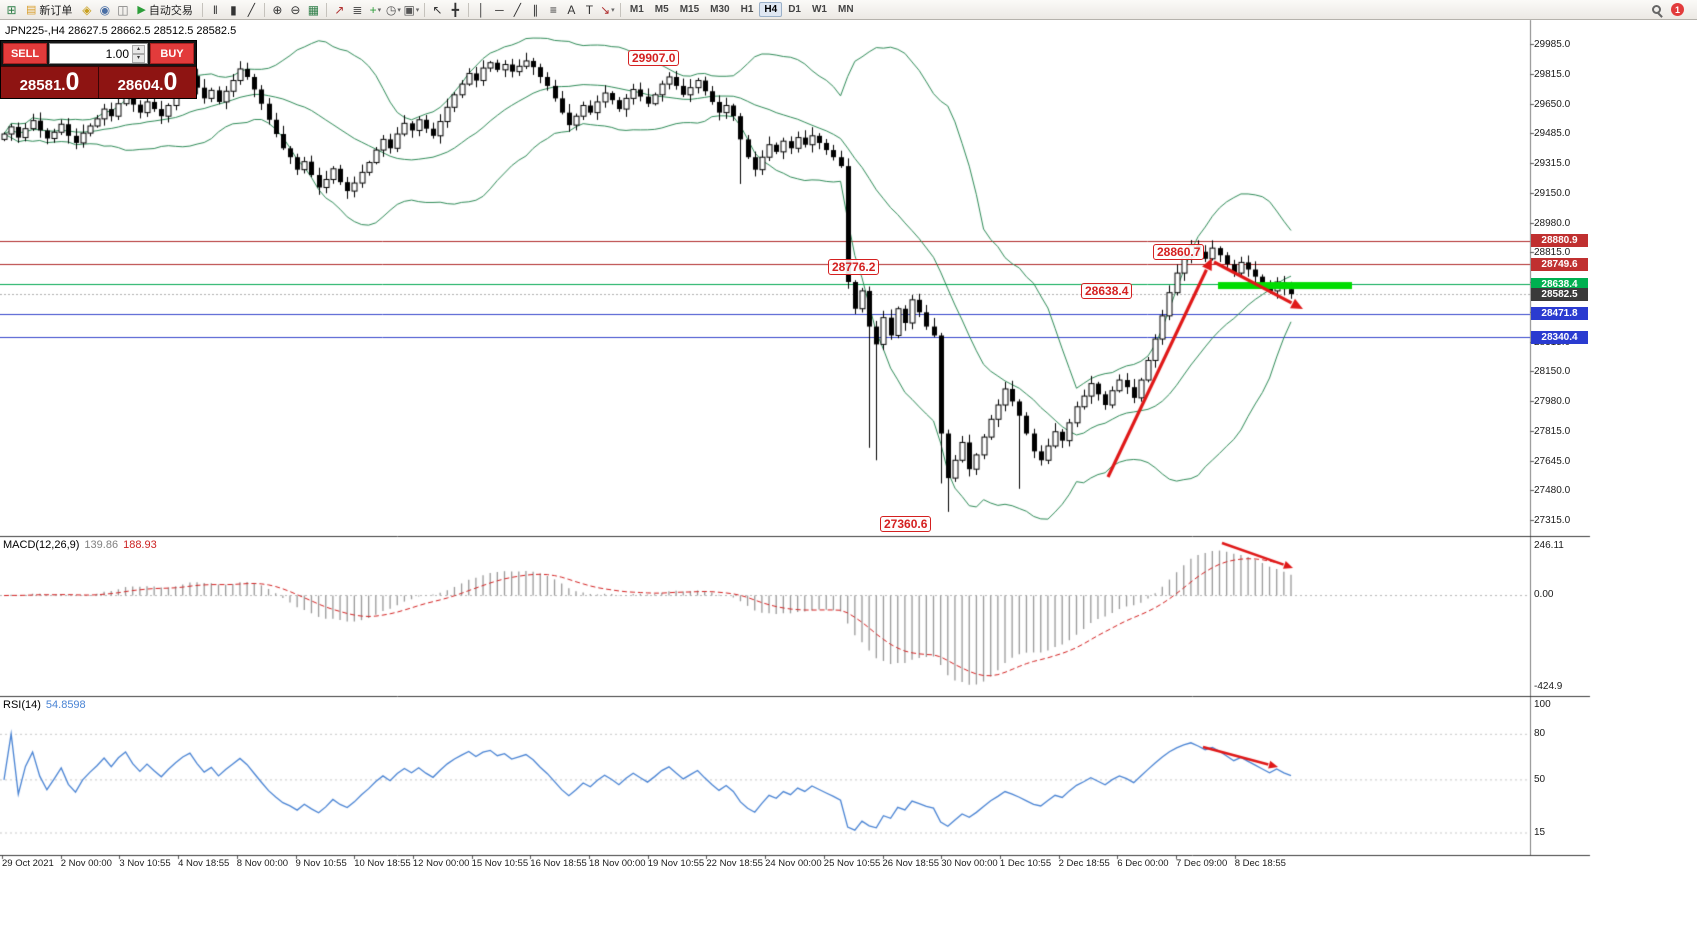 This screenshot has height=940, width=1697. What do you see at coordinates (662, 9) in the screenshot?
I see `timeframe-button-M5: M5` at bounding box center [662, 9].